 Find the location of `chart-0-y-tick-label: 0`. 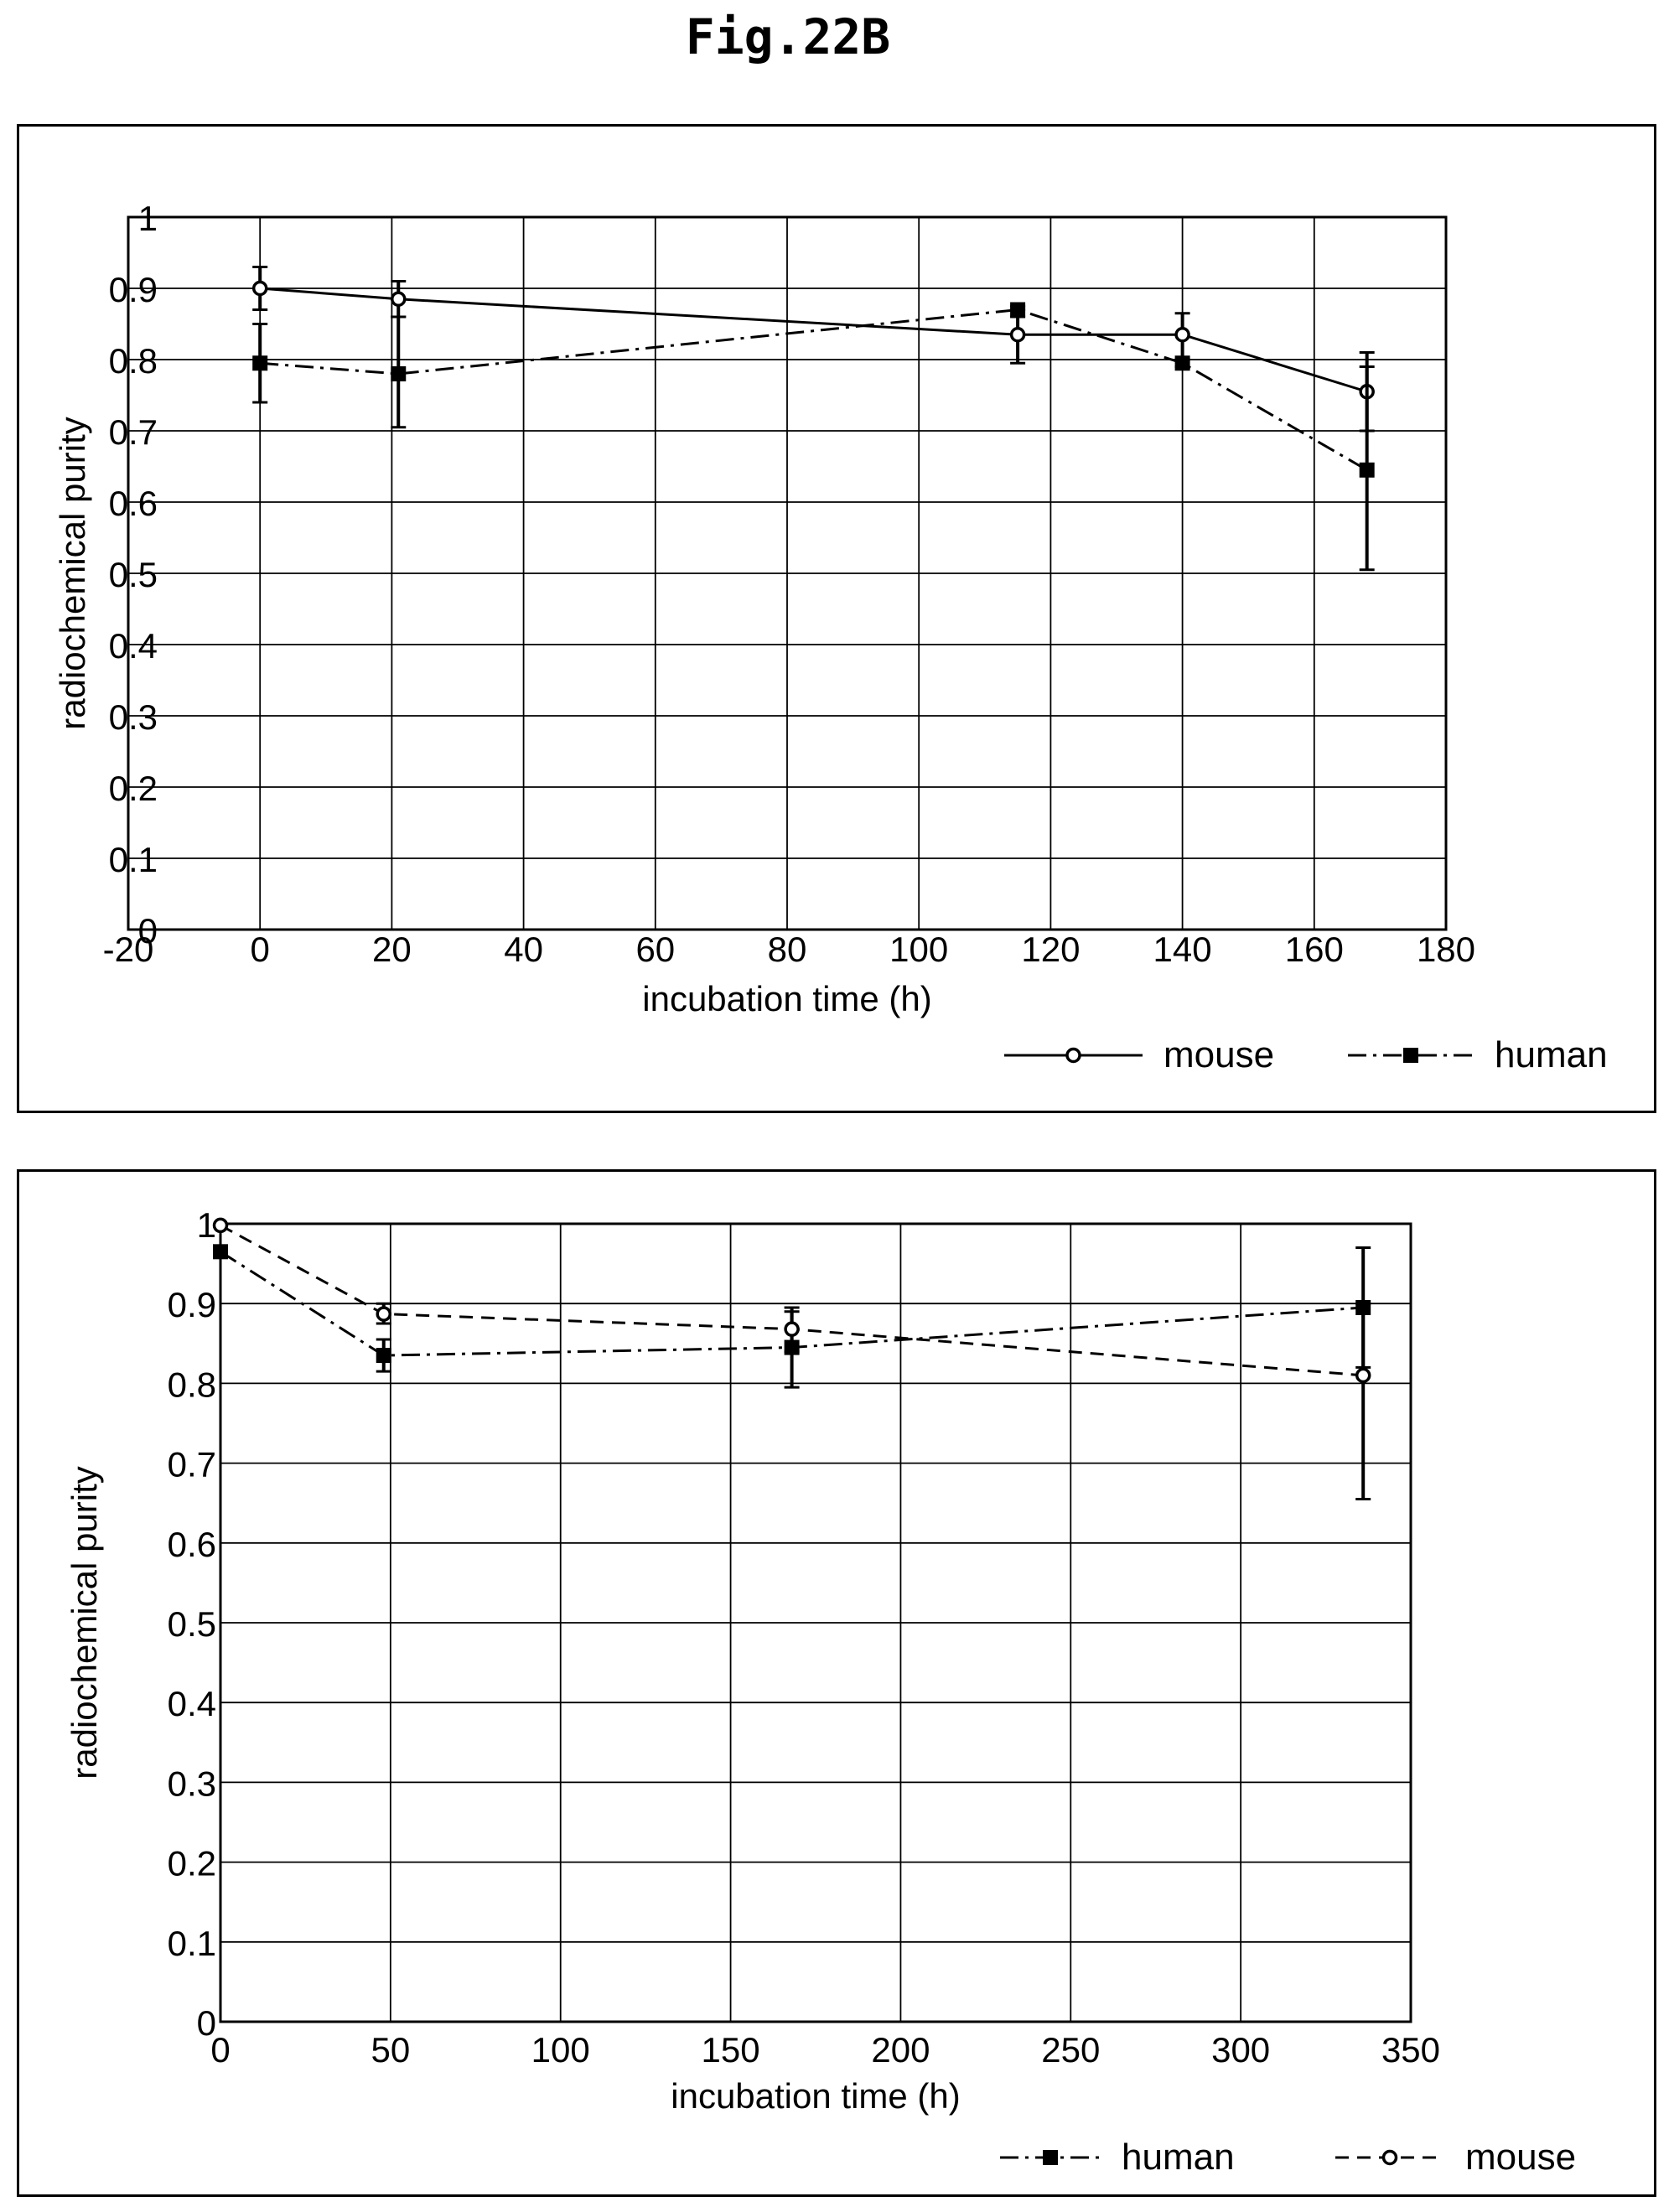

chart-0-y-tick-label: 0 is located at coordinates (148, 931).